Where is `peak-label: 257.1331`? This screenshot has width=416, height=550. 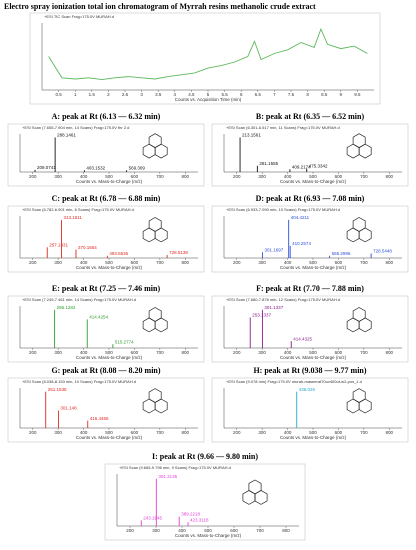 peak-label: 257.1331 is located at coordinates (58, 244).